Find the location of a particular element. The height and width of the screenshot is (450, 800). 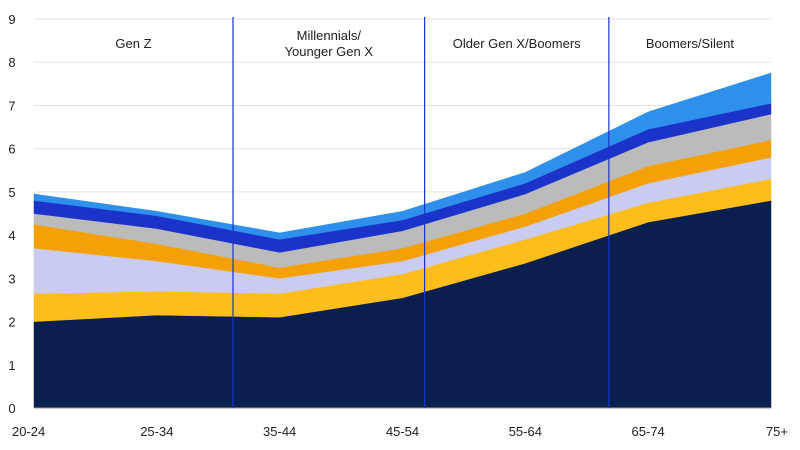

generation-label: Gen Z is located at coordinates (133, 43).